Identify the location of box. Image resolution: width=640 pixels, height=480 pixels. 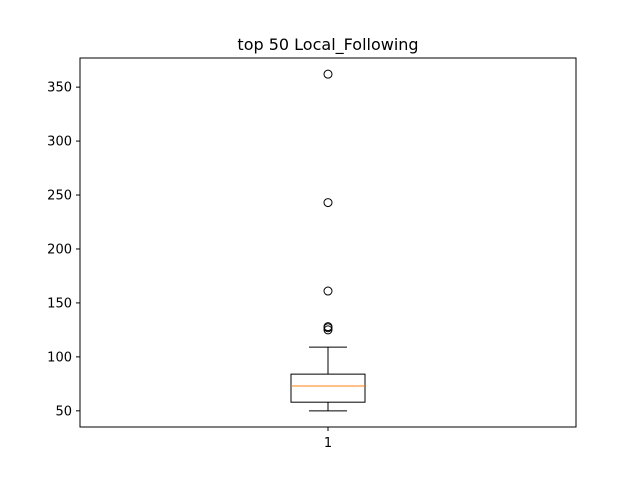
(328, 388).